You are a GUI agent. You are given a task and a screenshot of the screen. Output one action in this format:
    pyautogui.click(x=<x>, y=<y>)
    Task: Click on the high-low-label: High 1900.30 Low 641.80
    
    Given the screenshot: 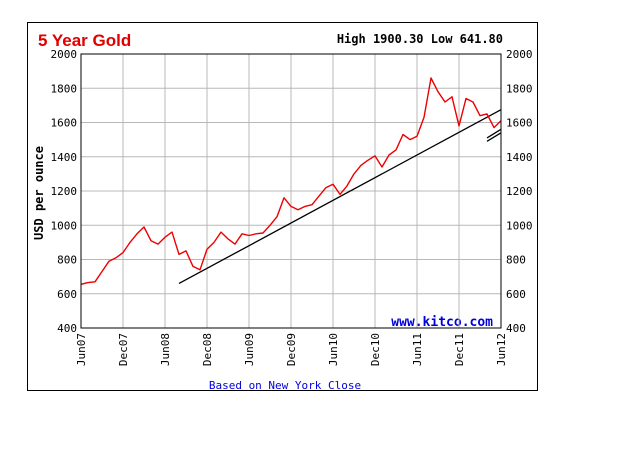 What is the action you would take?
    pyautogui.click(x=420, y=39)
    